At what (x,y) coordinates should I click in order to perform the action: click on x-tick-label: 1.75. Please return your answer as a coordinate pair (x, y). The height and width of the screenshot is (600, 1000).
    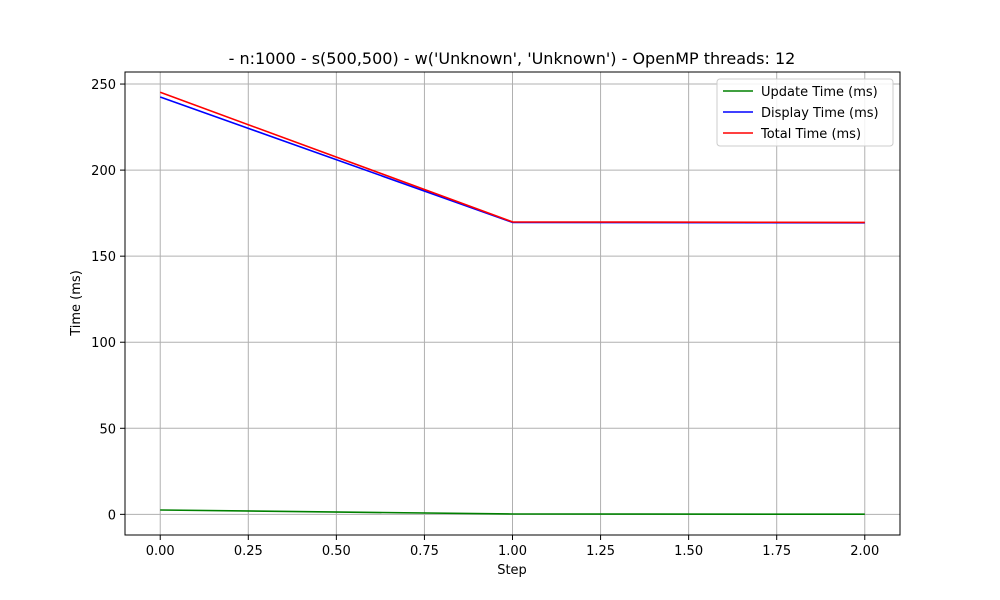
    Looking at the image, I should click on (776, 551).